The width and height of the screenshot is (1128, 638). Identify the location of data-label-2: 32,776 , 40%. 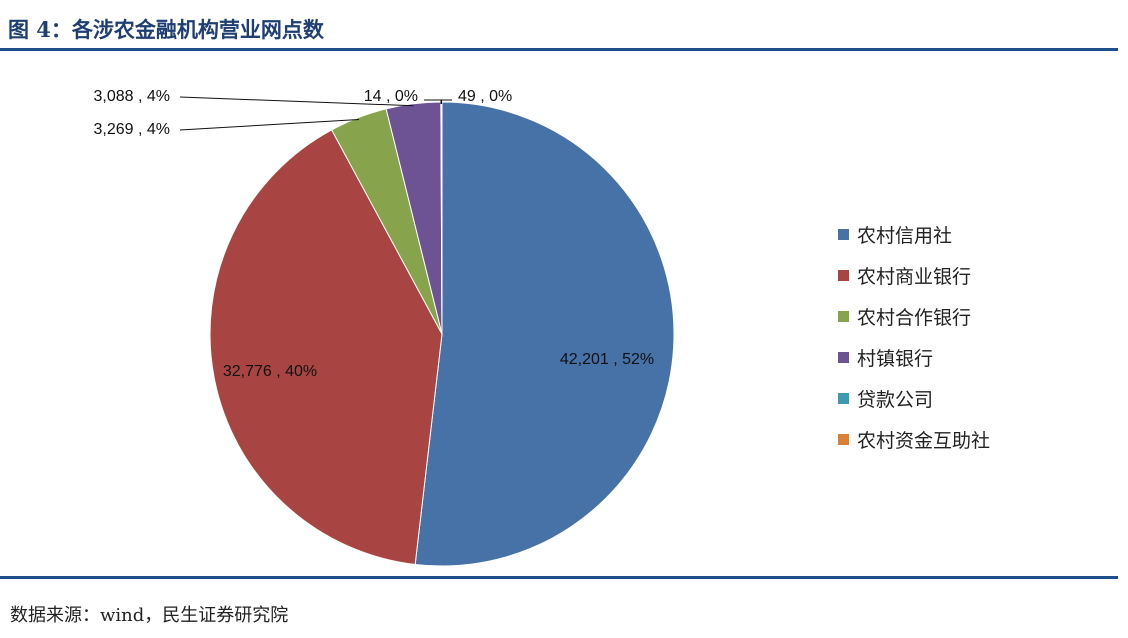
(270, 371).